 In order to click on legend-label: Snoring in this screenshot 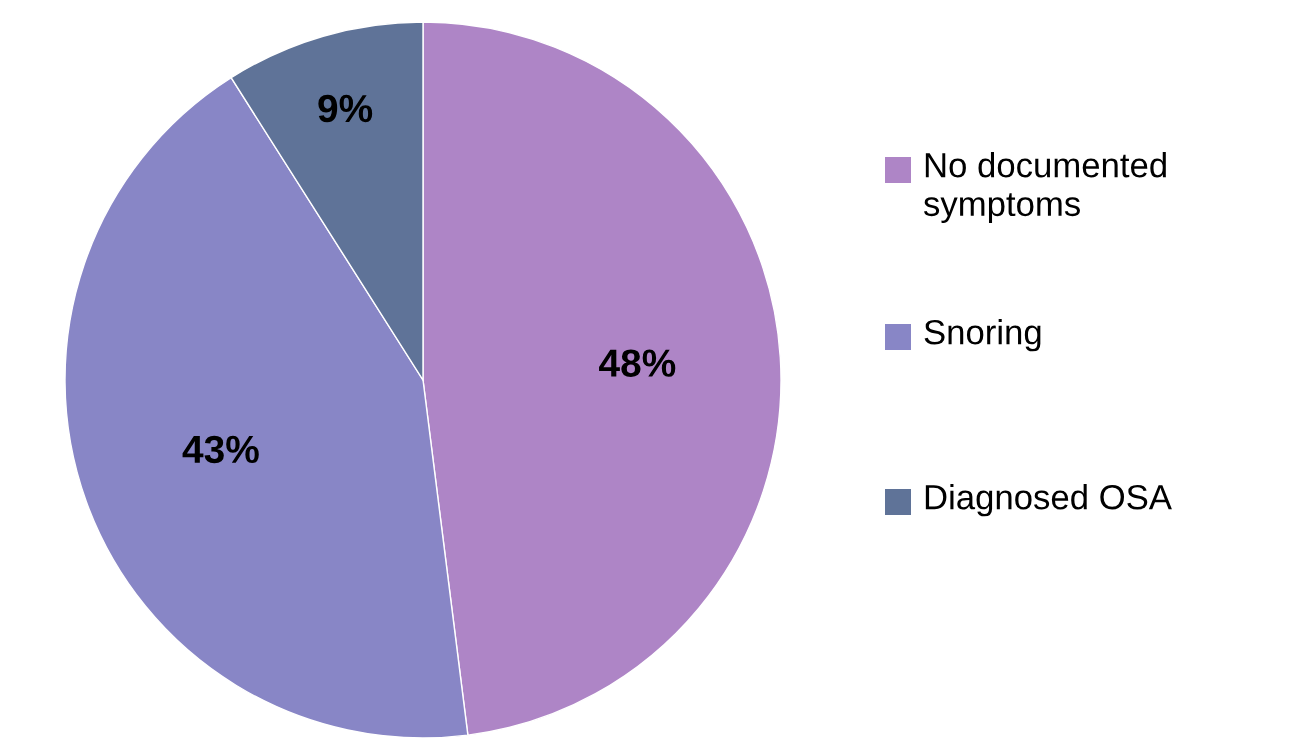, I will do `click(982, 335)`.